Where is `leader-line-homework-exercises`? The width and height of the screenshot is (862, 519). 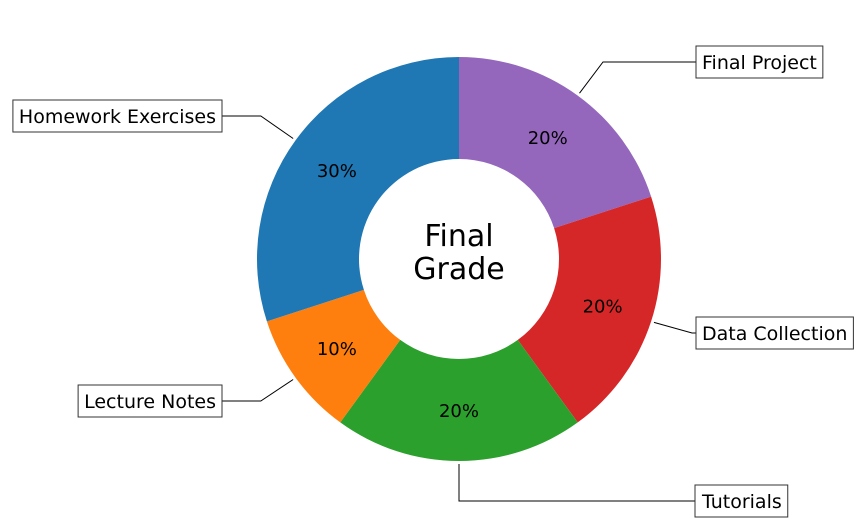 leader-line-homework-exercises is located at coordinates (258, 127).